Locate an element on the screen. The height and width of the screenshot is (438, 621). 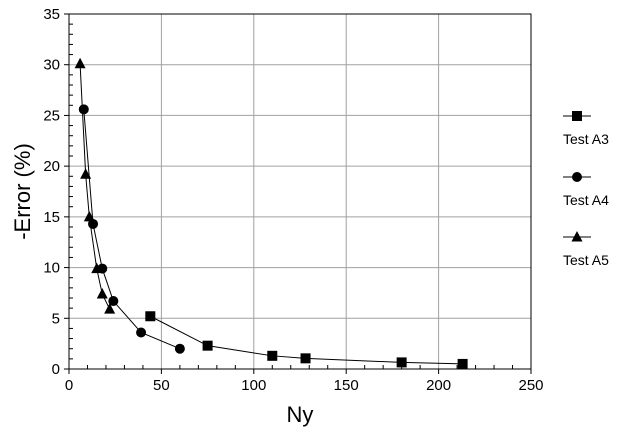
legend-label: Test A3 is located at coordinates (586, 139).